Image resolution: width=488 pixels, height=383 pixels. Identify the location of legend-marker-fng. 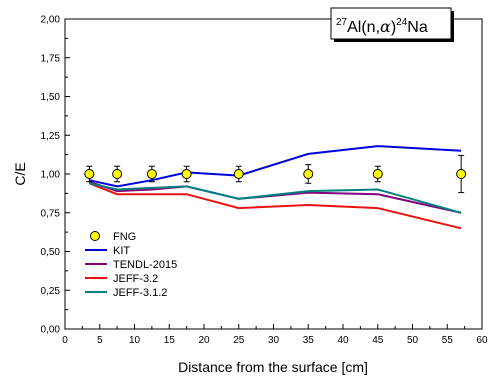
(95, 236).